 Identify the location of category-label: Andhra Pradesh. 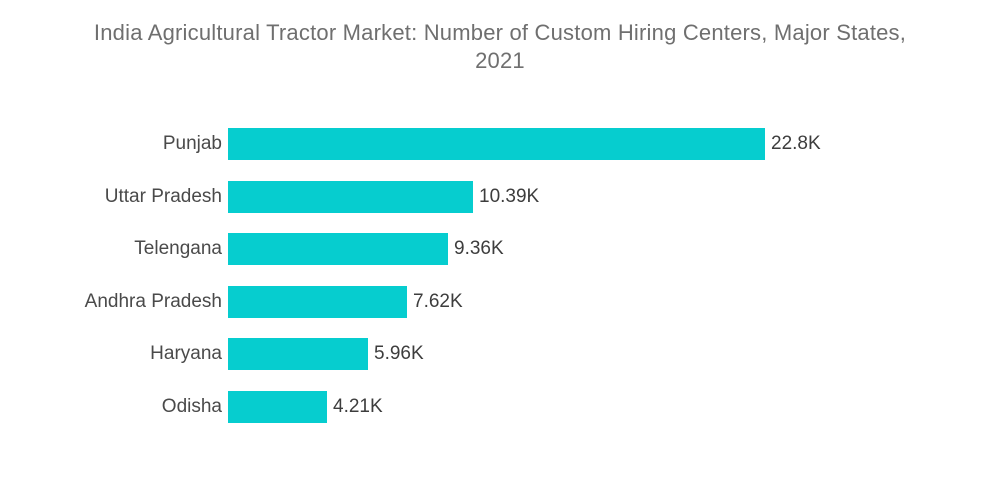
(153, 301).